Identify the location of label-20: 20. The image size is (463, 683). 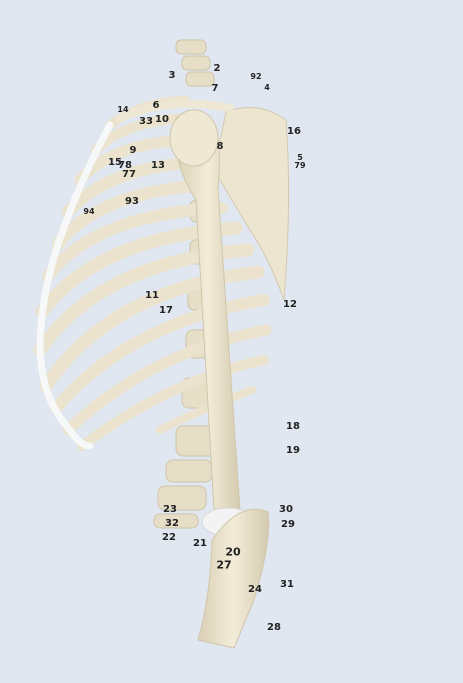
(233, 552).